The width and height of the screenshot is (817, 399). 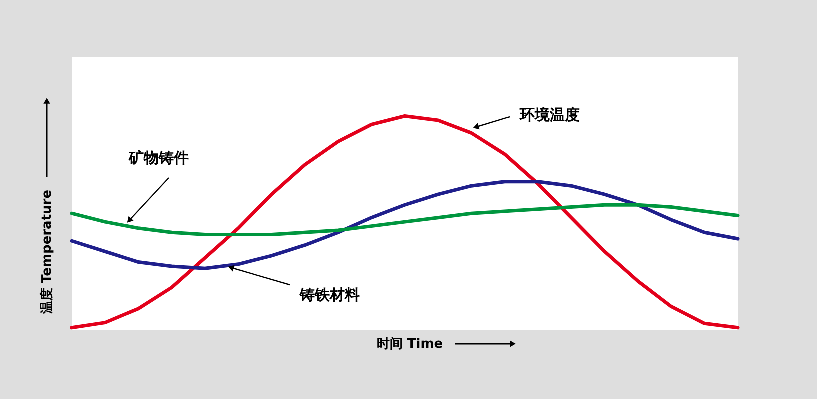 What do you see at coordinates (410, 344) in the screenshot?
I see `x-axis-title: 时间 Time` at bounding box center [410, 344].